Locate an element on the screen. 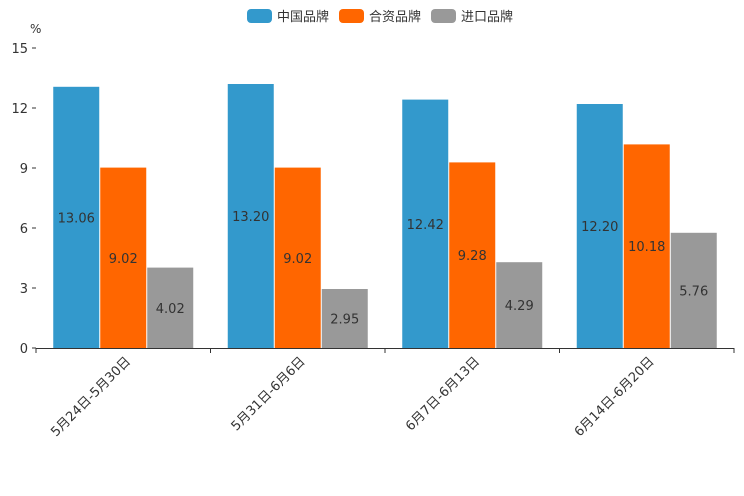  bar-value-label: 4.02 is located at coordinates (170, 309).